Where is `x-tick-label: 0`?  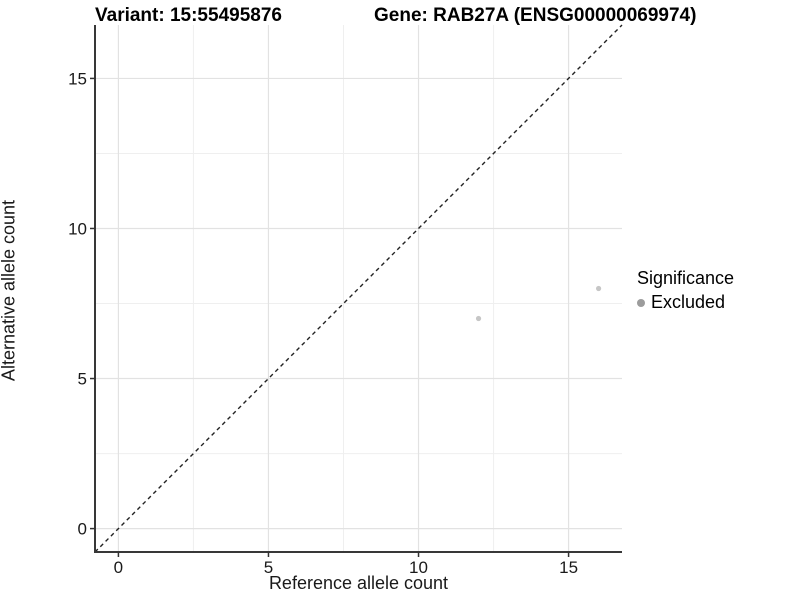 x-tick-label: 0 is located at coordinates (118, 567).